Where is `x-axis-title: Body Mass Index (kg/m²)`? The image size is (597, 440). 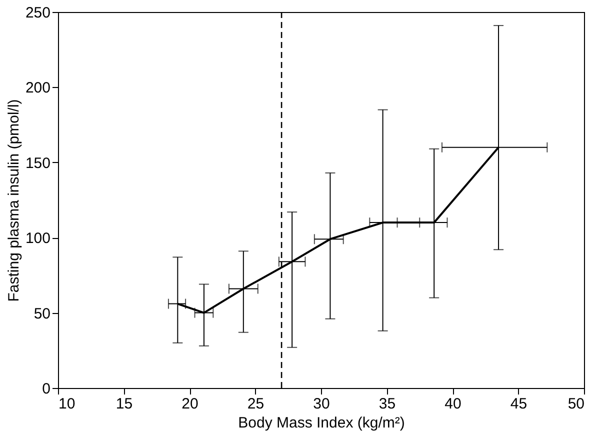
x-axis-title: Body Mass Index (kg/m²) is located at coordinates (321, 423).